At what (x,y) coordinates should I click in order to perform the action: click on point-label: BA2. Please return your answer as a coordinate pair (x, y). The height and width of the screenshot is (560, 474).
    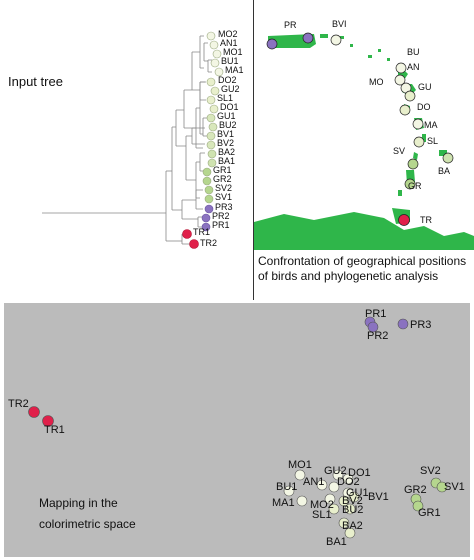
    Looking at the image, I should click on (352, 526).